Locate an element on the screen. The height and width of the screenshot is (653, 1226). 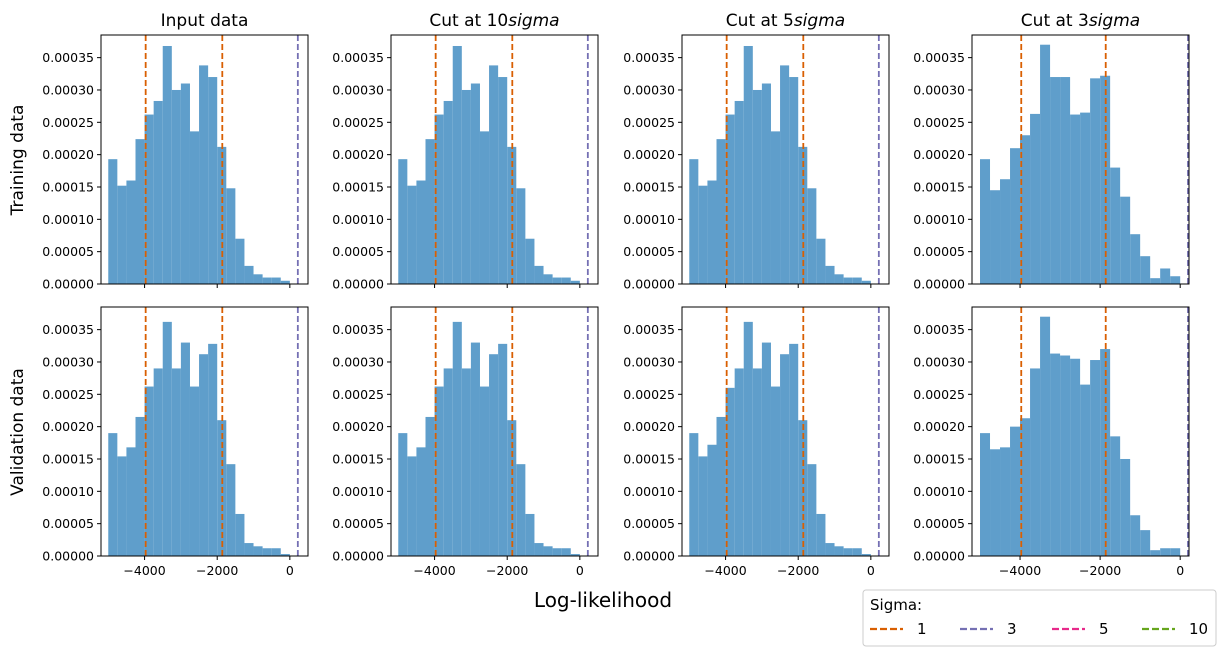
column-title: Cut at 3sigma is located at coordinates (1080, 21).